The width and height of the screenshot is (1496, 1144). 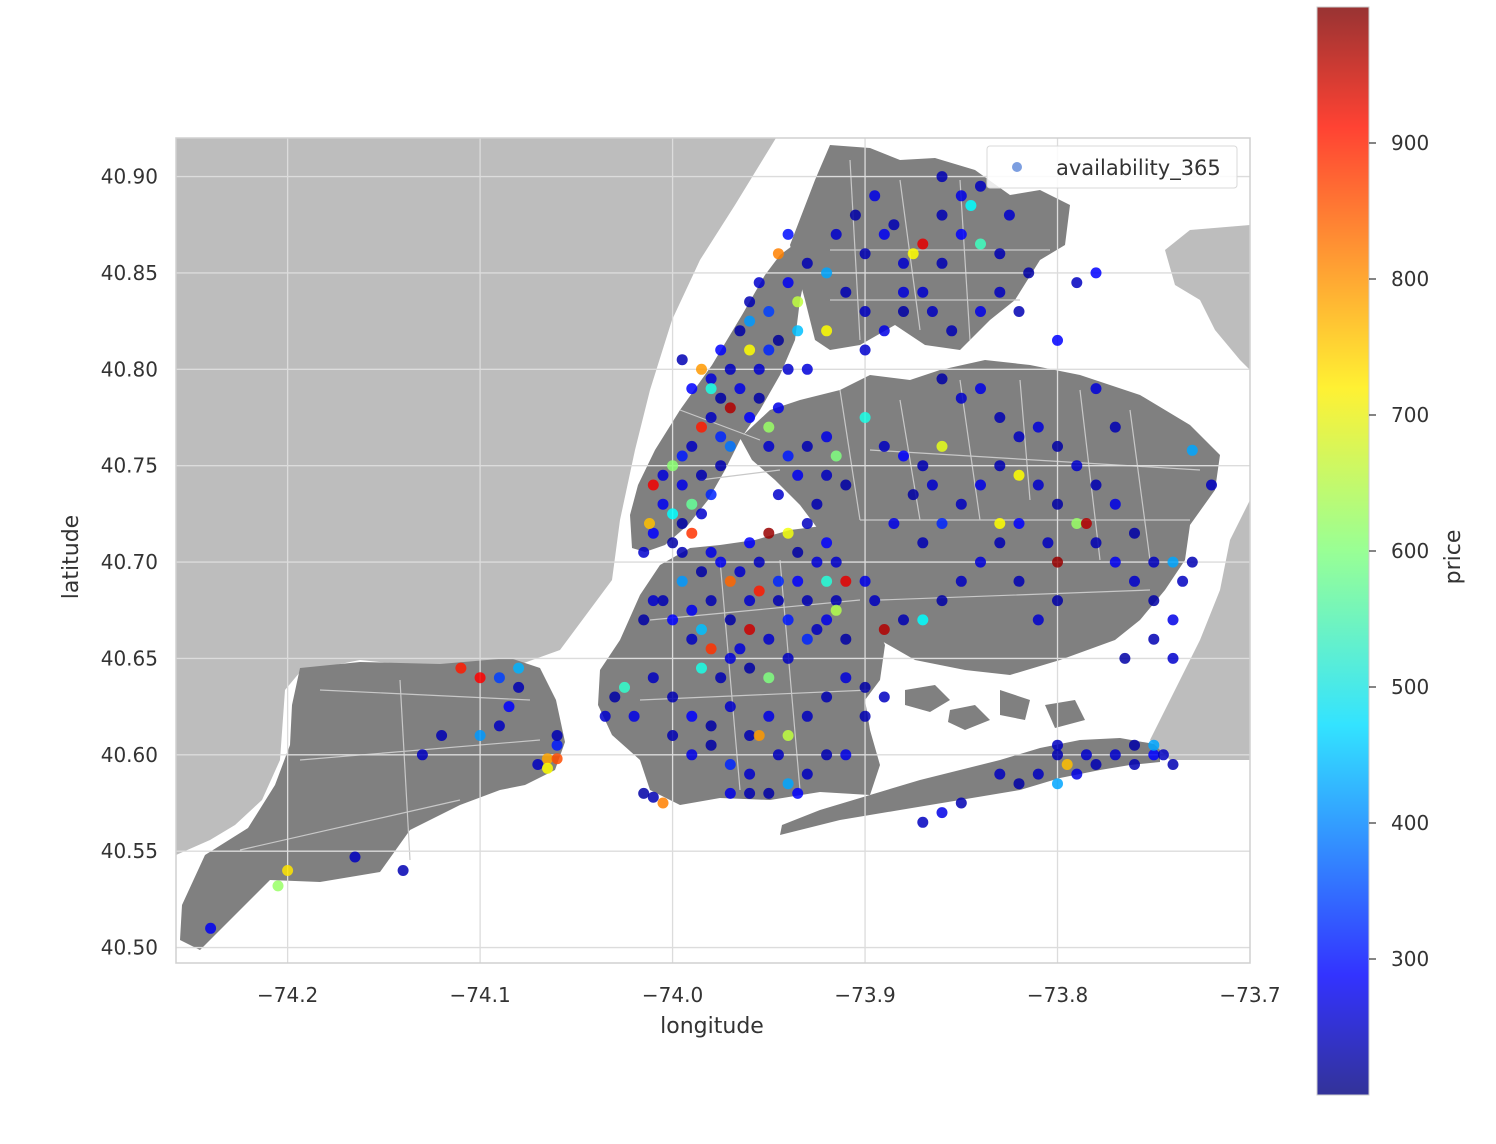 I want to click on map-staten-island, so click(x=372, y=804).